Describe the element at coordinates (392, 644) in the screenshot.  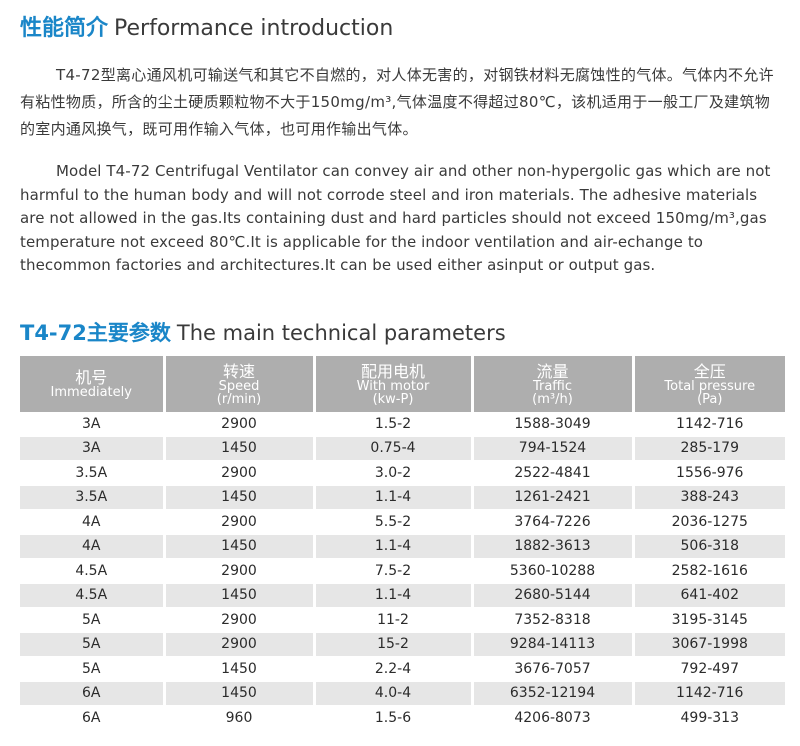
I see `cell-motor: 15-2` at that location.